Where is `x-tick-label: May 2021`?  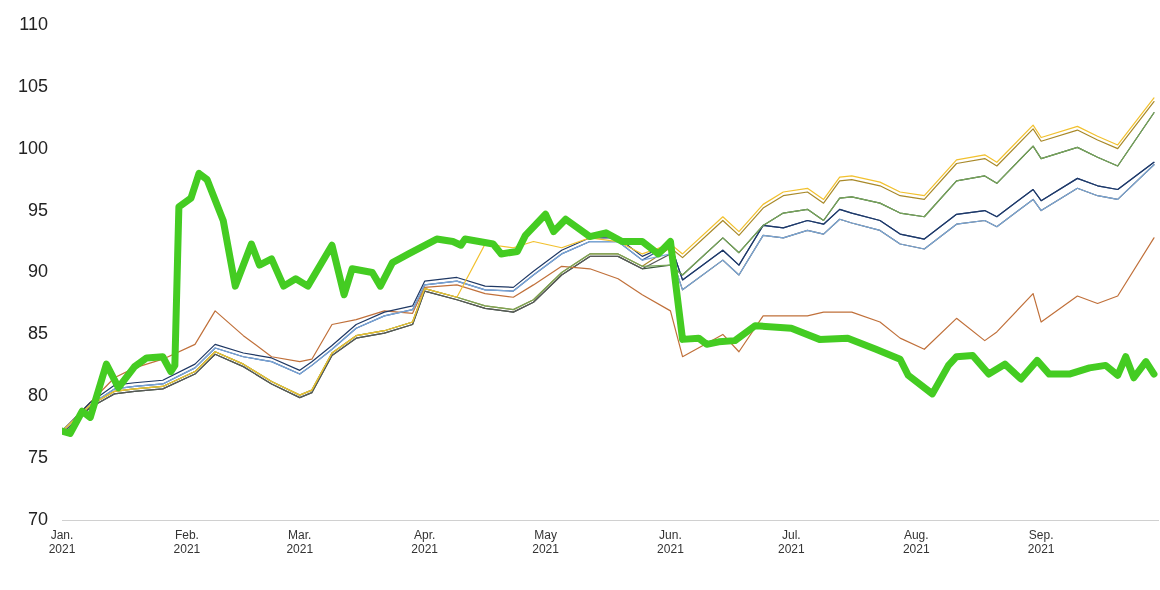
x-tick-label: May 2021 is located at coordinates (546, 542).